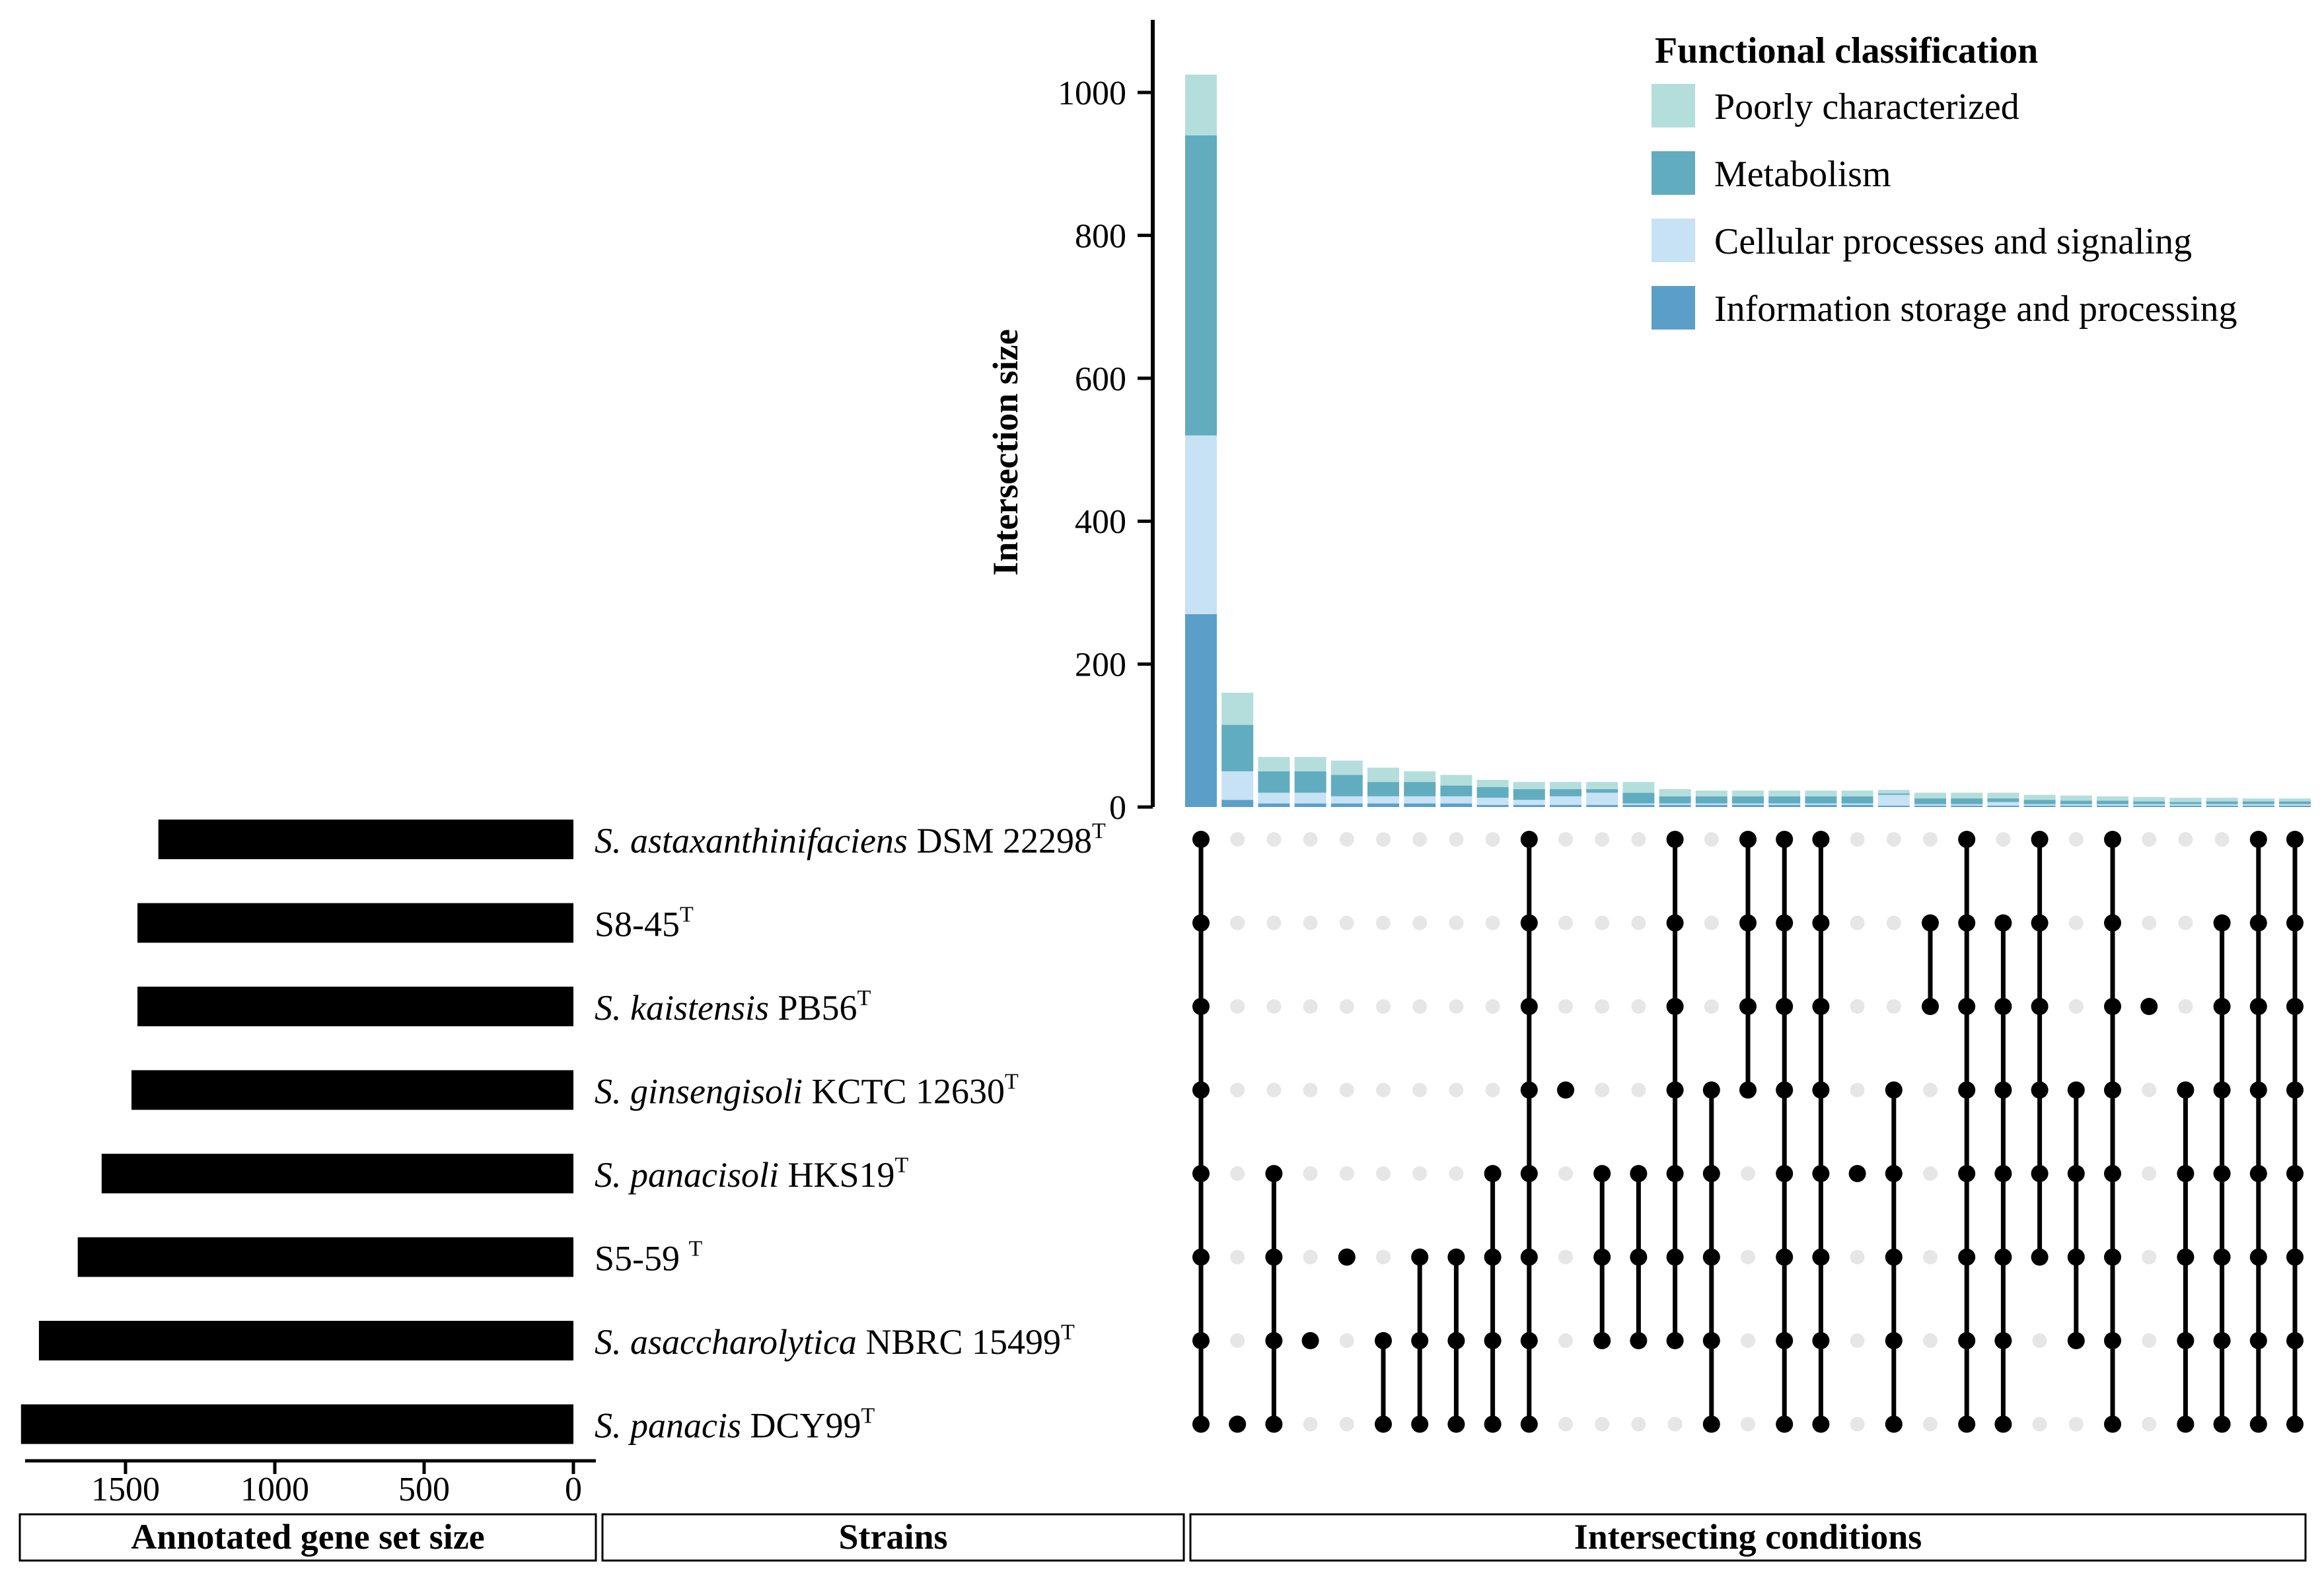 This screenshot has width=2324, height=1583. I want to click on strain-type-superscript: T, so click(687, 915).